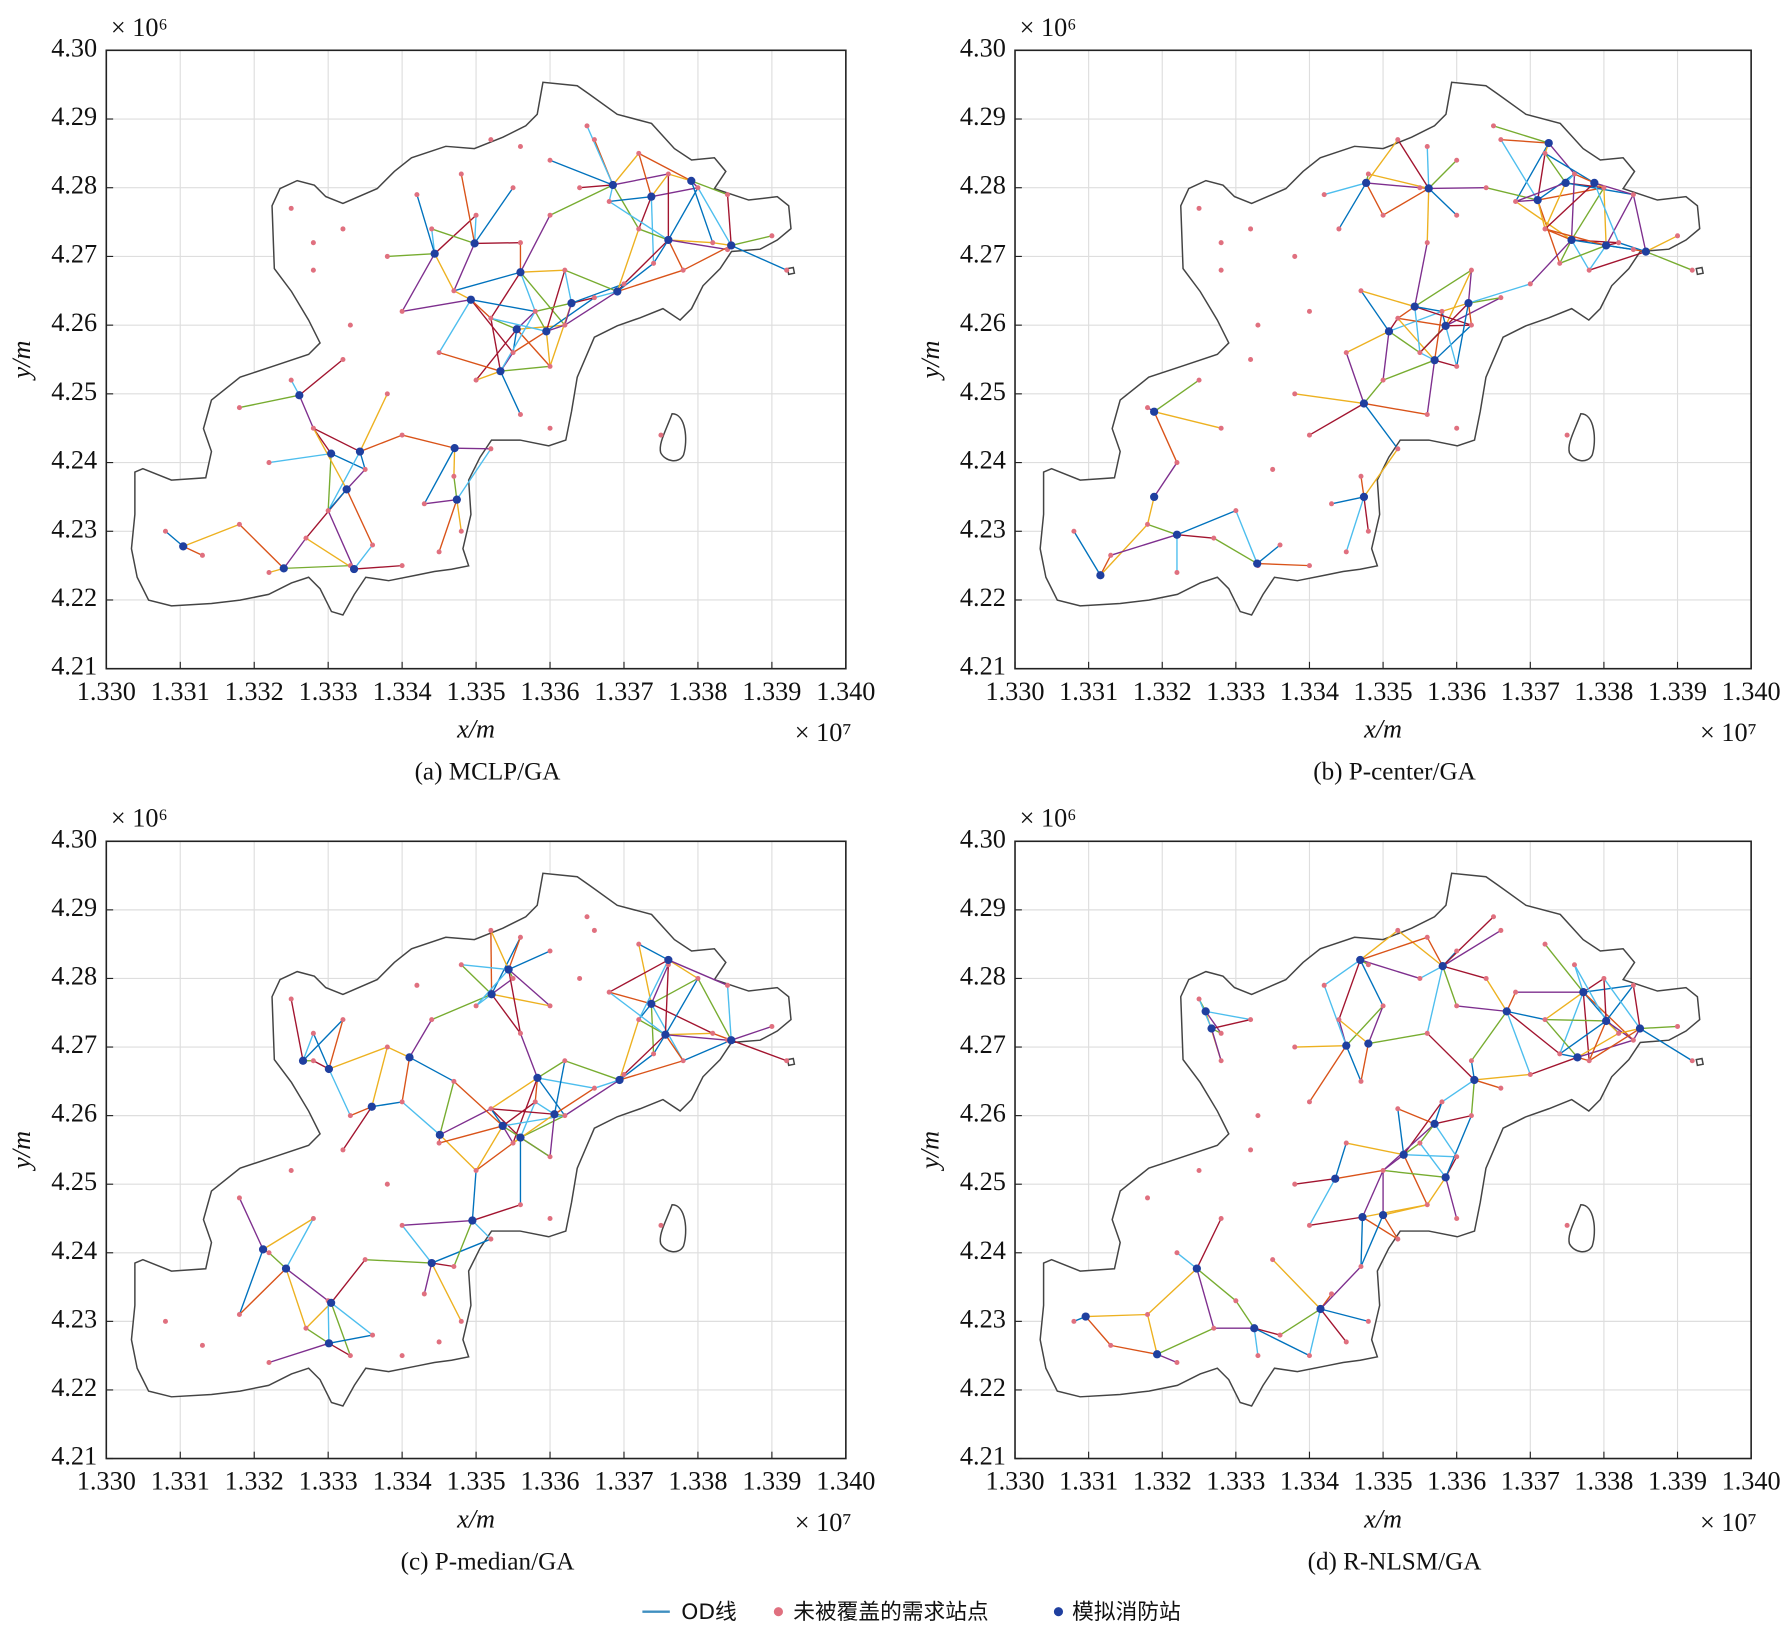  Describe the element at coordinates (1751, 691) in the screenshot. I see `x-tick-label: 1.340` at that location.